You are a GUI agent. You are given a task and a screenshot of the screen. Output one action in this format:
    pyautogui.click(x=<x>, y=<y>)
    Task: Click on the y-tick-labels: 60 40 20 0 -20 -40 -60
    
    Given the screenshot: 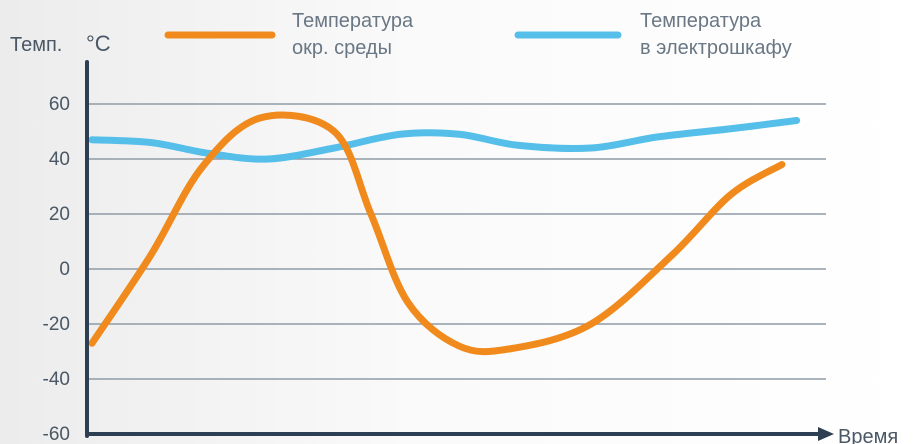 What is the action you would take?
    pyautogui.click(x=56, y=269)
    